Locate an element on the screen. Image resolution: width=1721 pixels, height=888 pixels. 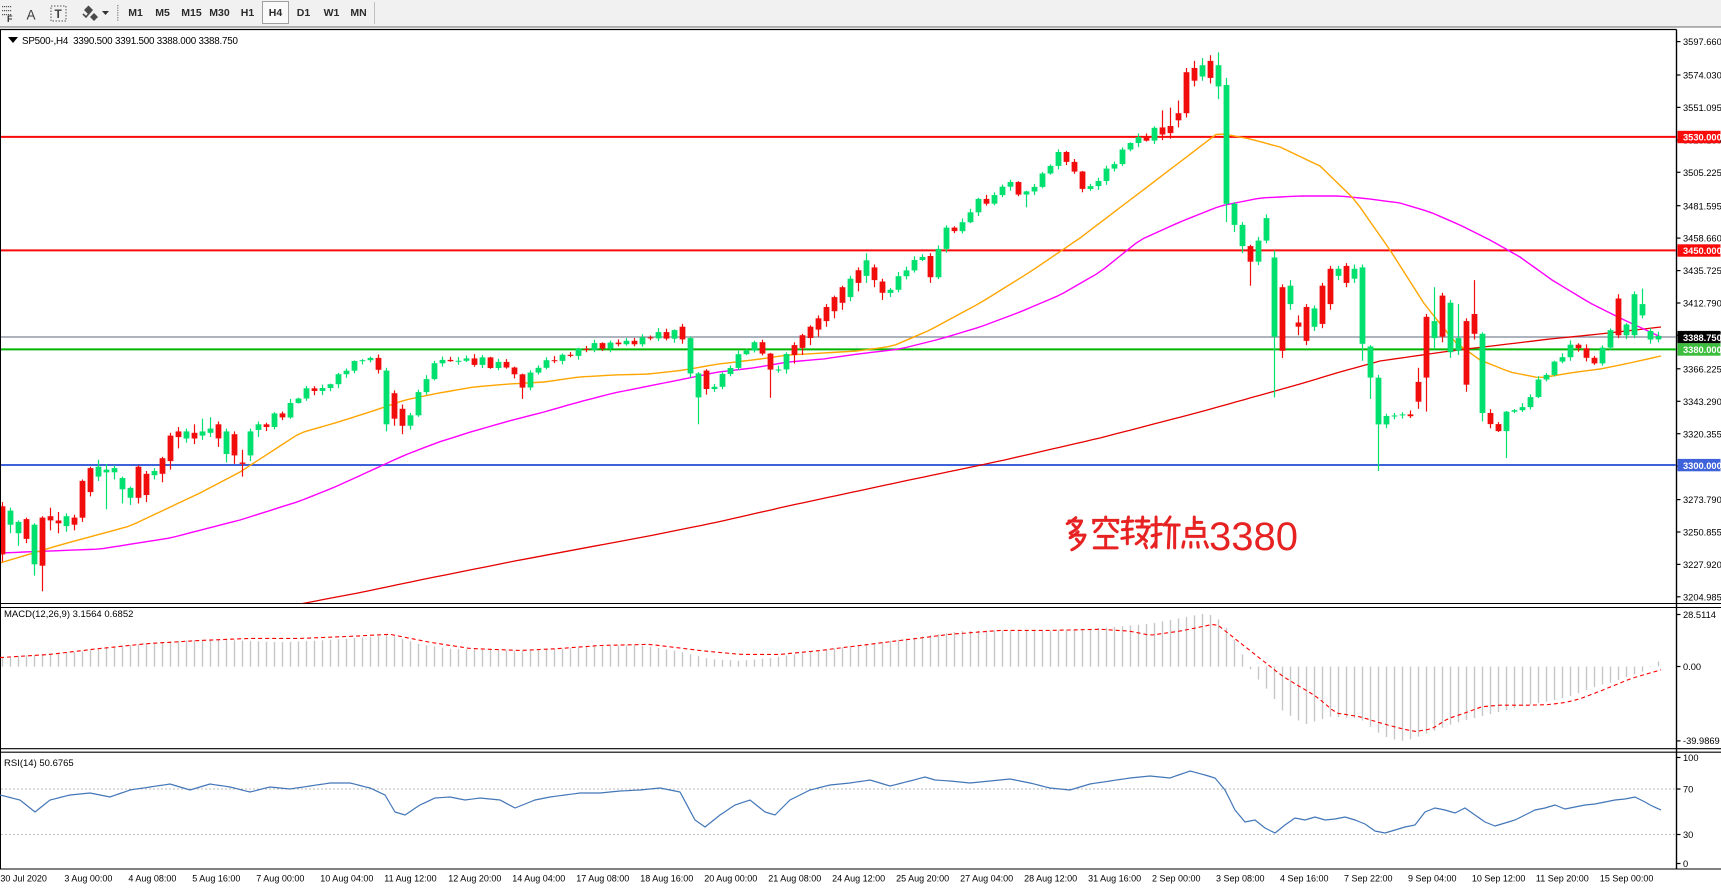
svg-text: 3551.095 is located at coordinates (1702, 108).